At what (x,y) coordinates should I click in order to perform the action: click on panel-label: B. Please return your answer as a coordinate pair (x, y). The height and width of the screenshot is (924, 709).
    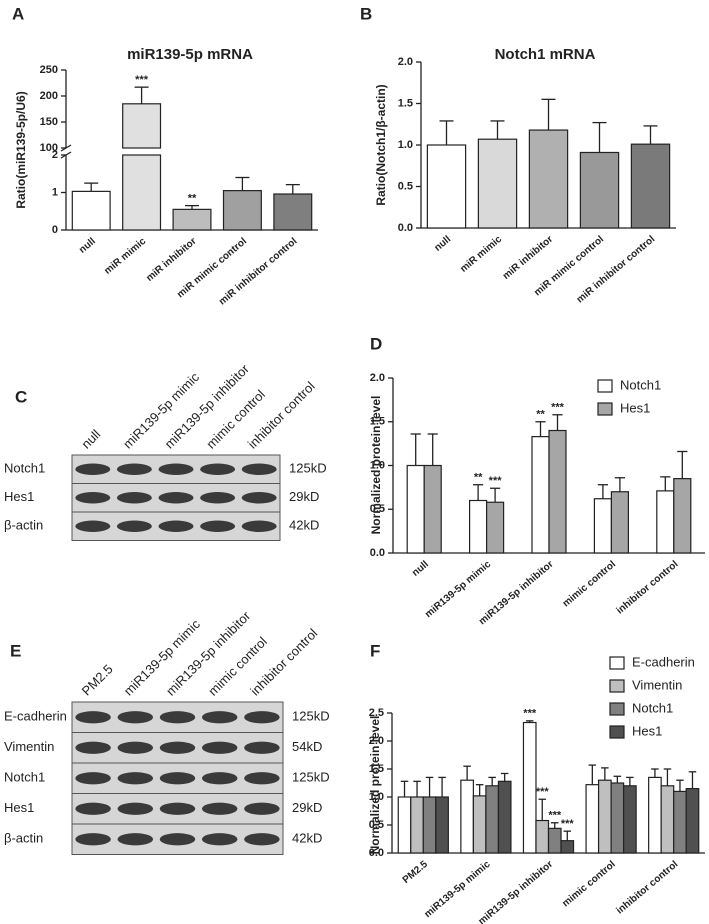
    Looking at the image, I should click on (366, 13).